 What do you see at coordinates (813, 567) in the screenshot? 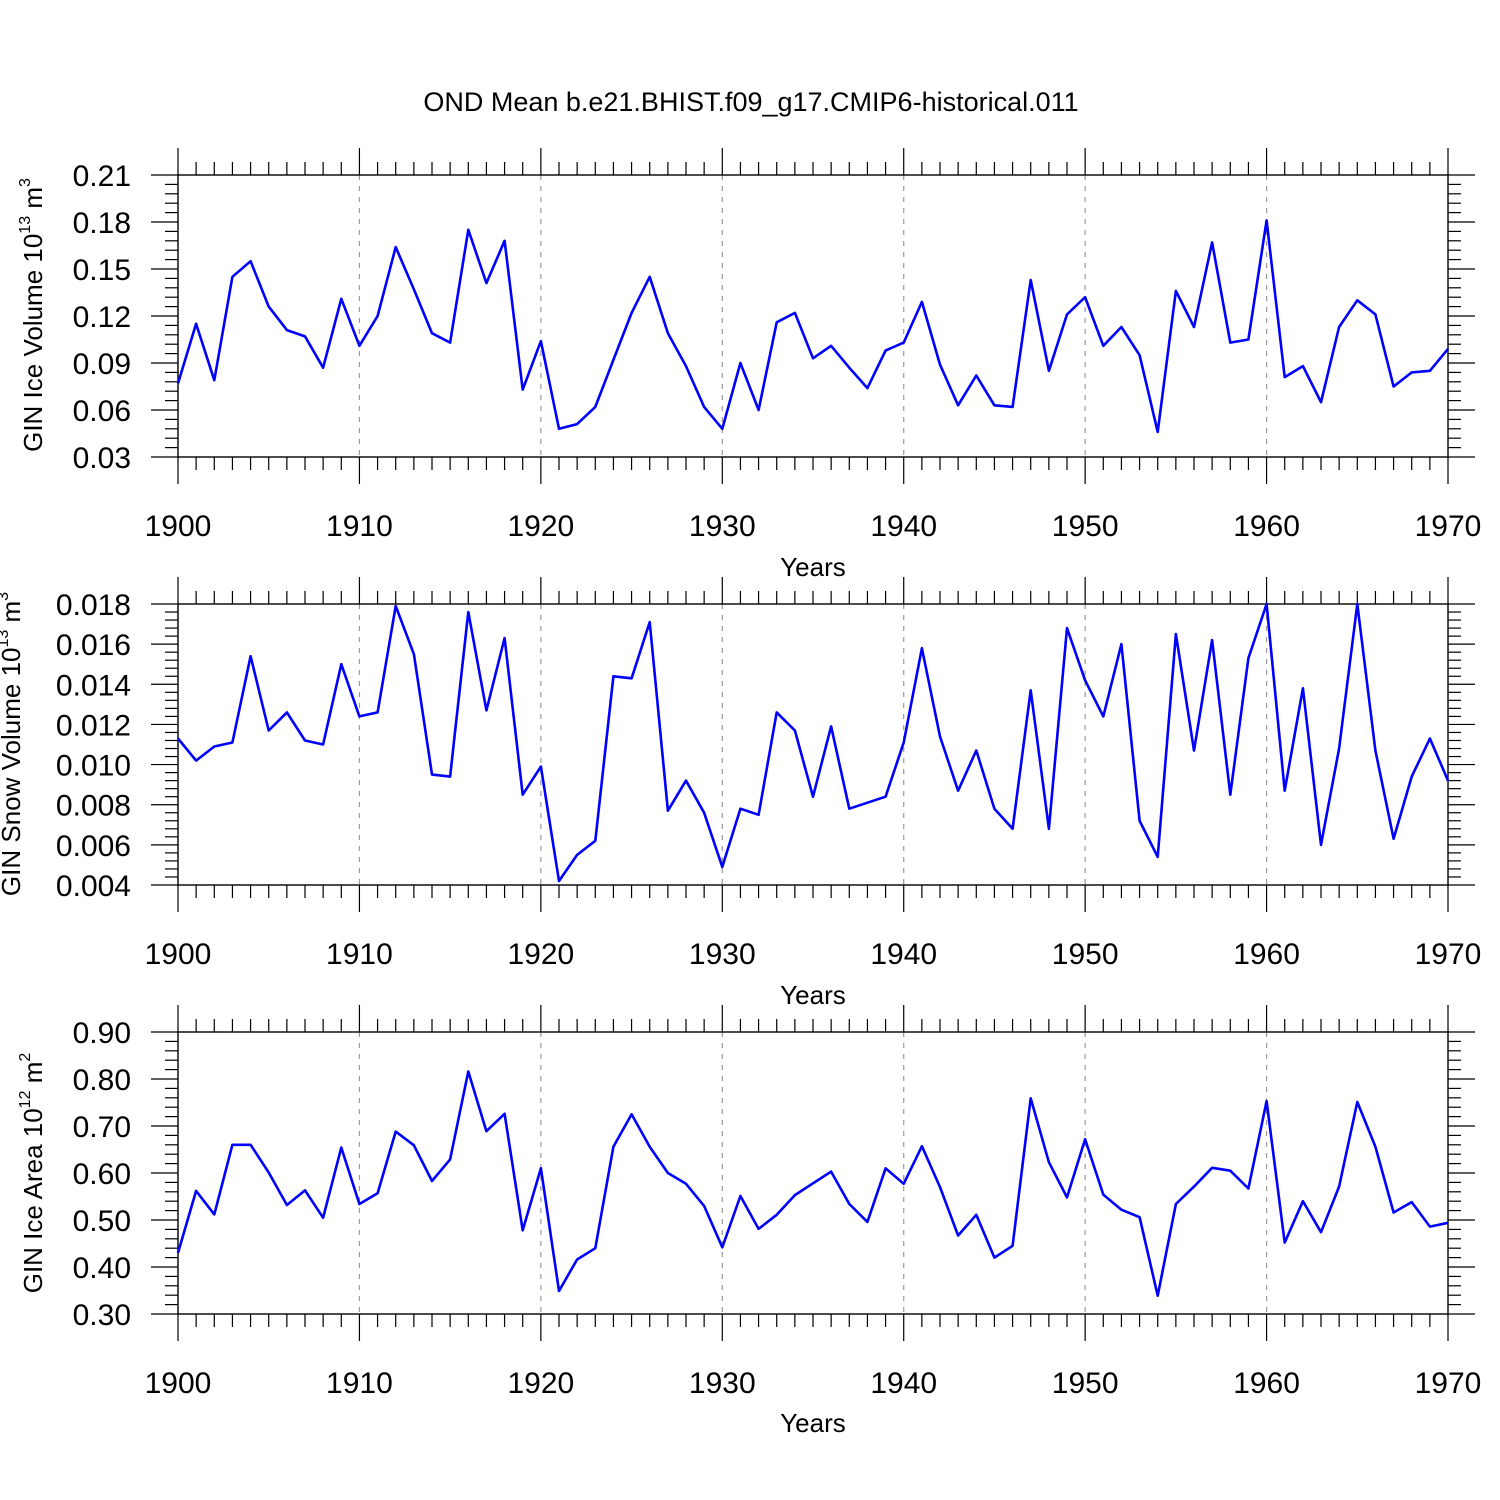
I see `ice-volume-xlabel: Years` at bounding box center [813, 567].